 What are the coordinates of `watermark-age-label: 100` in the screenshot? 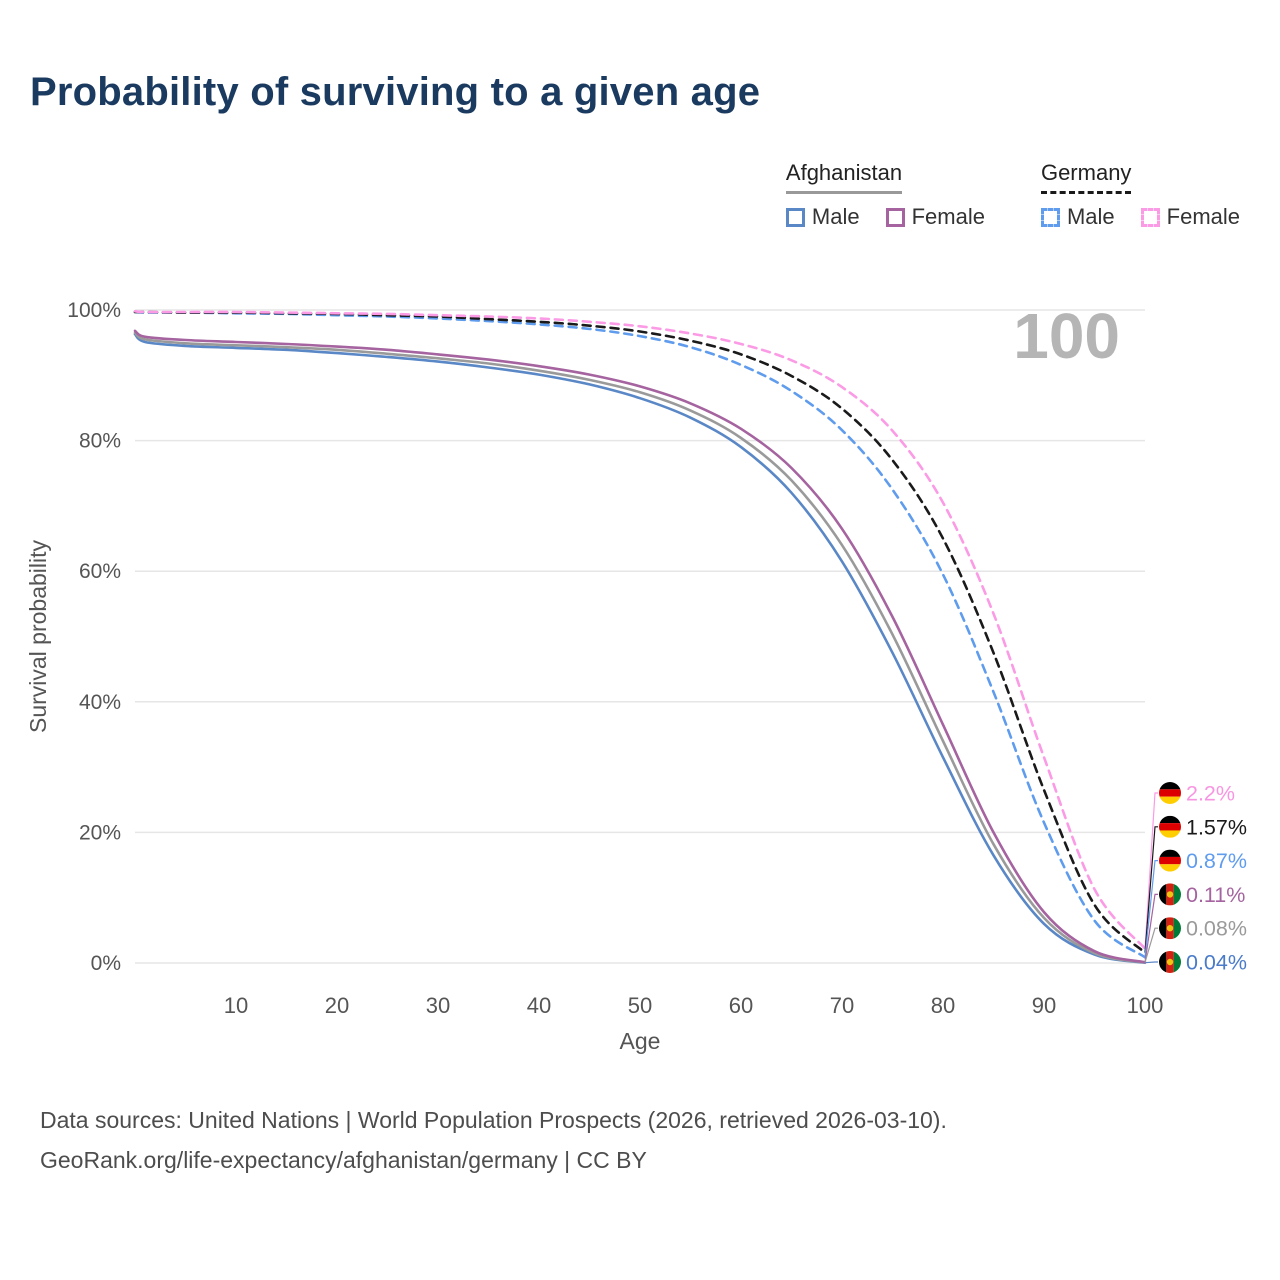 It's located at (1066, 336).